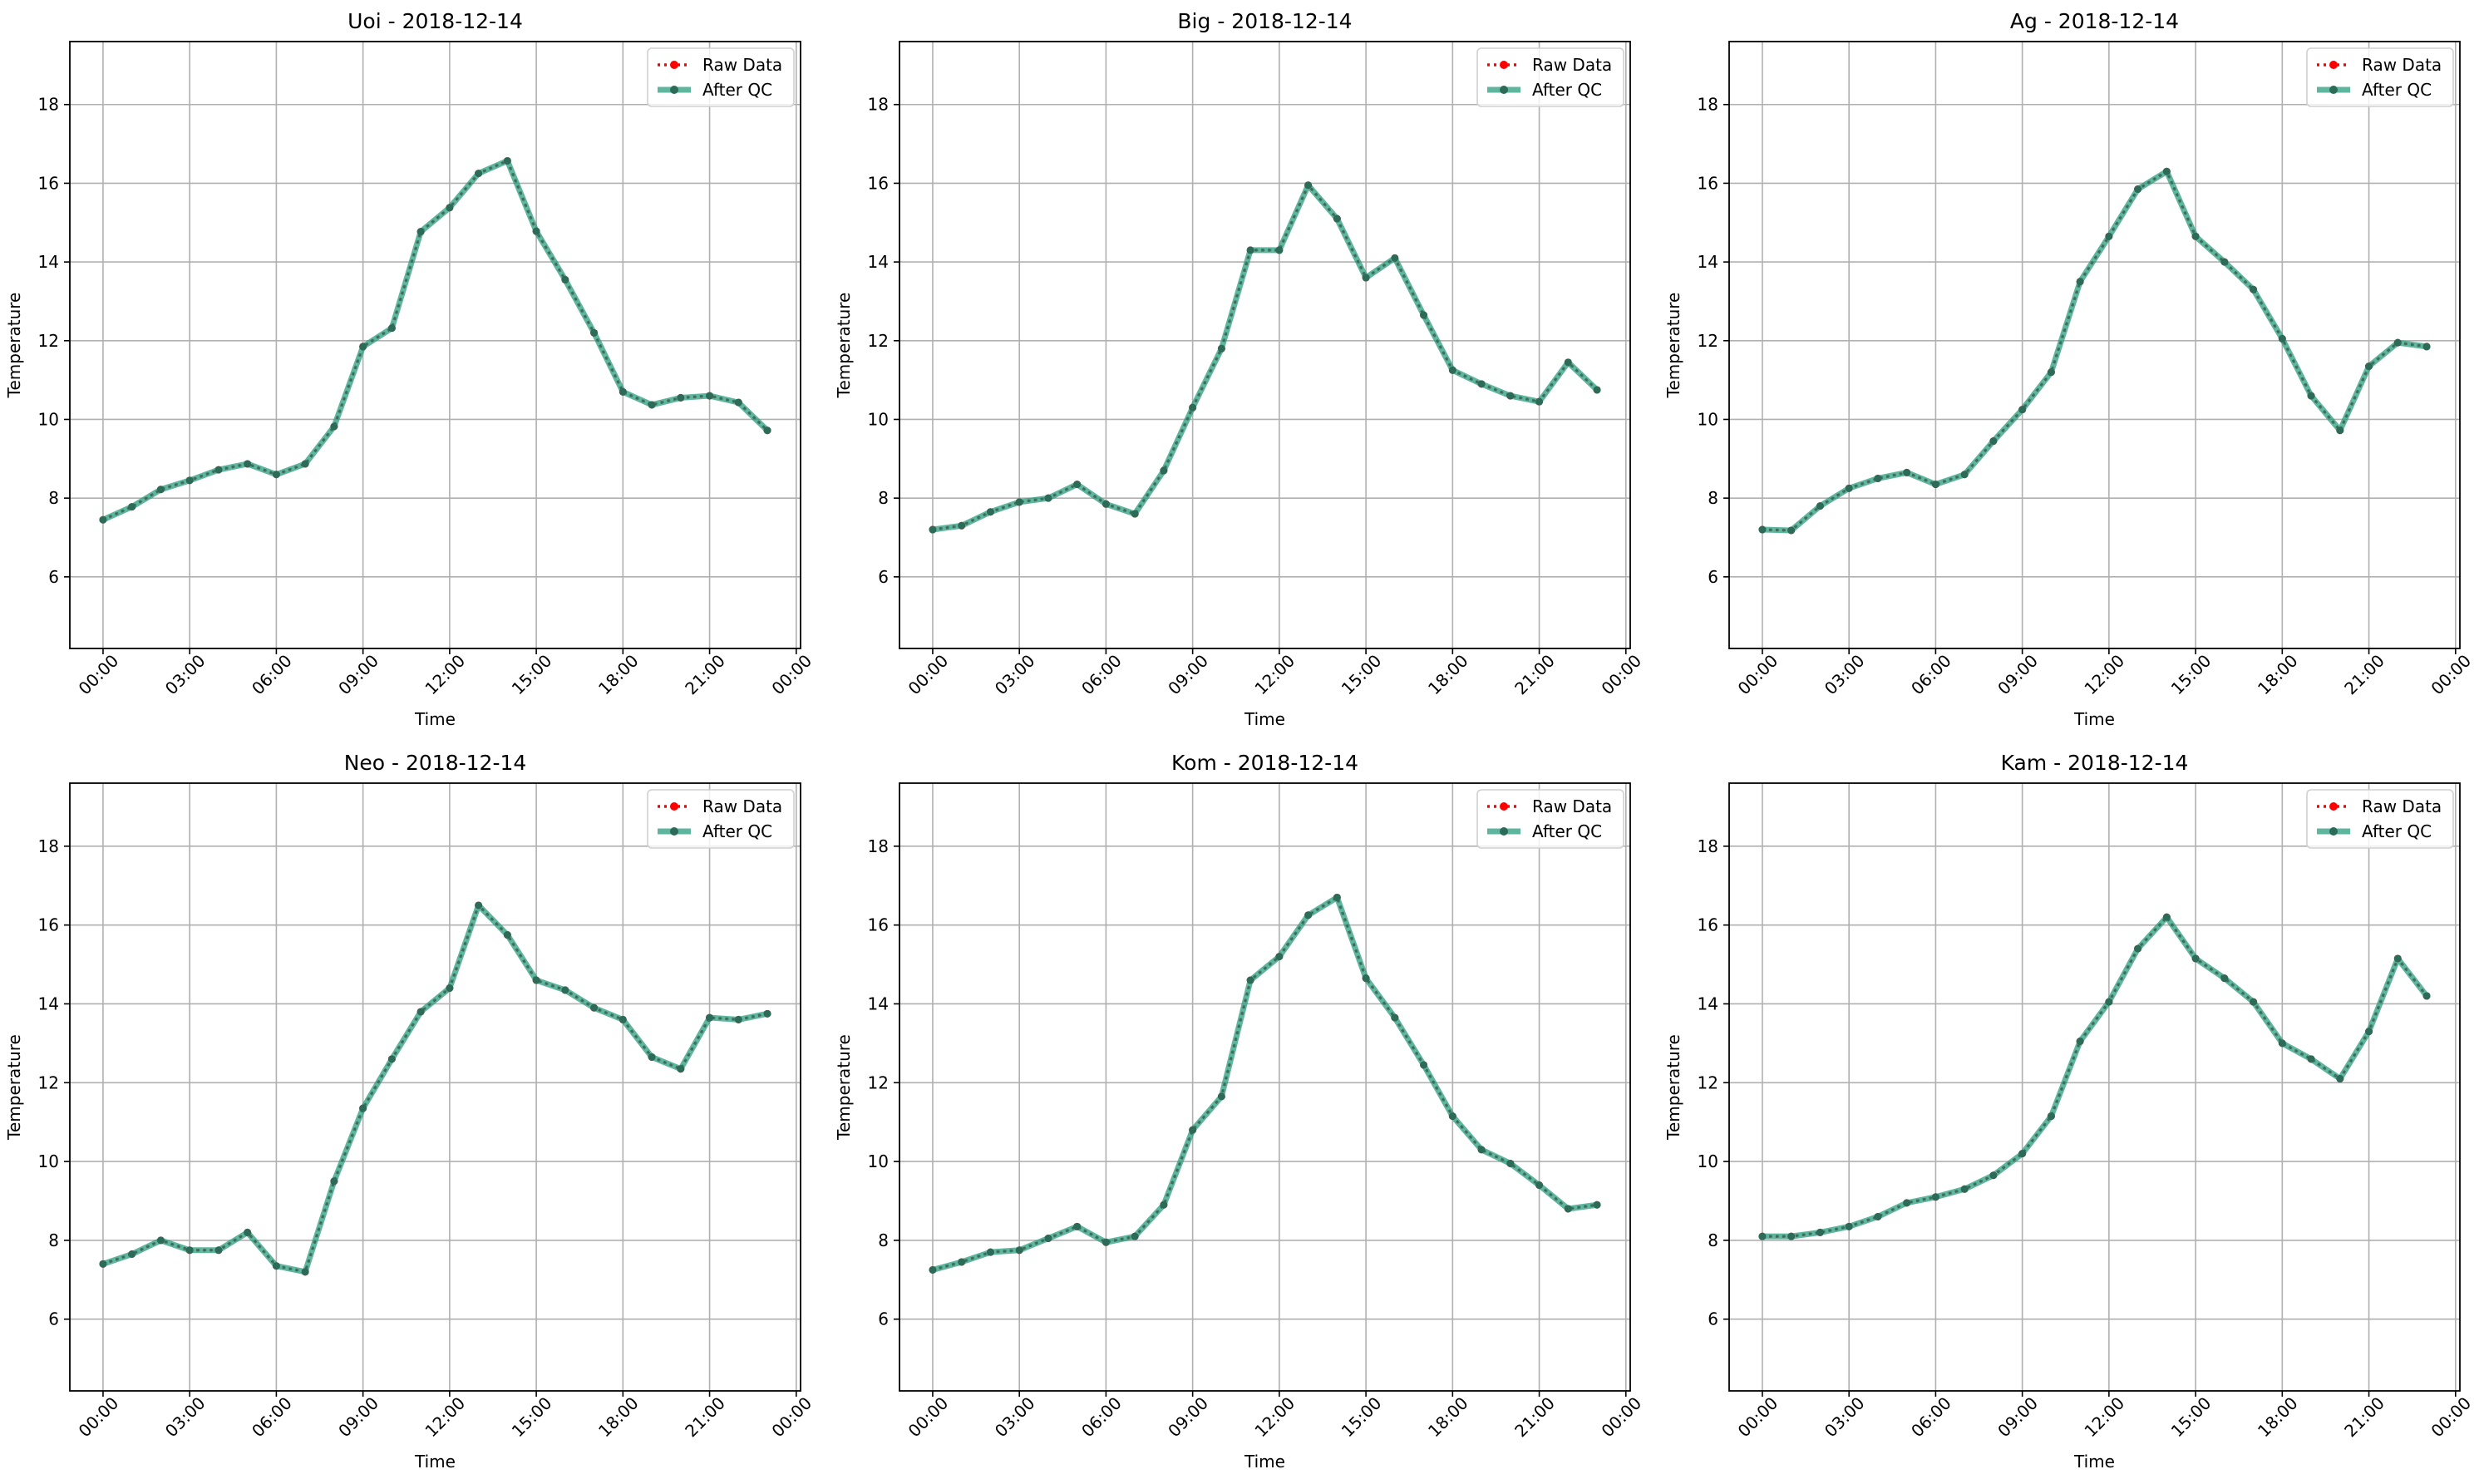 Image resolution: width=2479 pixels, height=1484 pixels. I want to click on after-qc-line, so click(2095, 1077).